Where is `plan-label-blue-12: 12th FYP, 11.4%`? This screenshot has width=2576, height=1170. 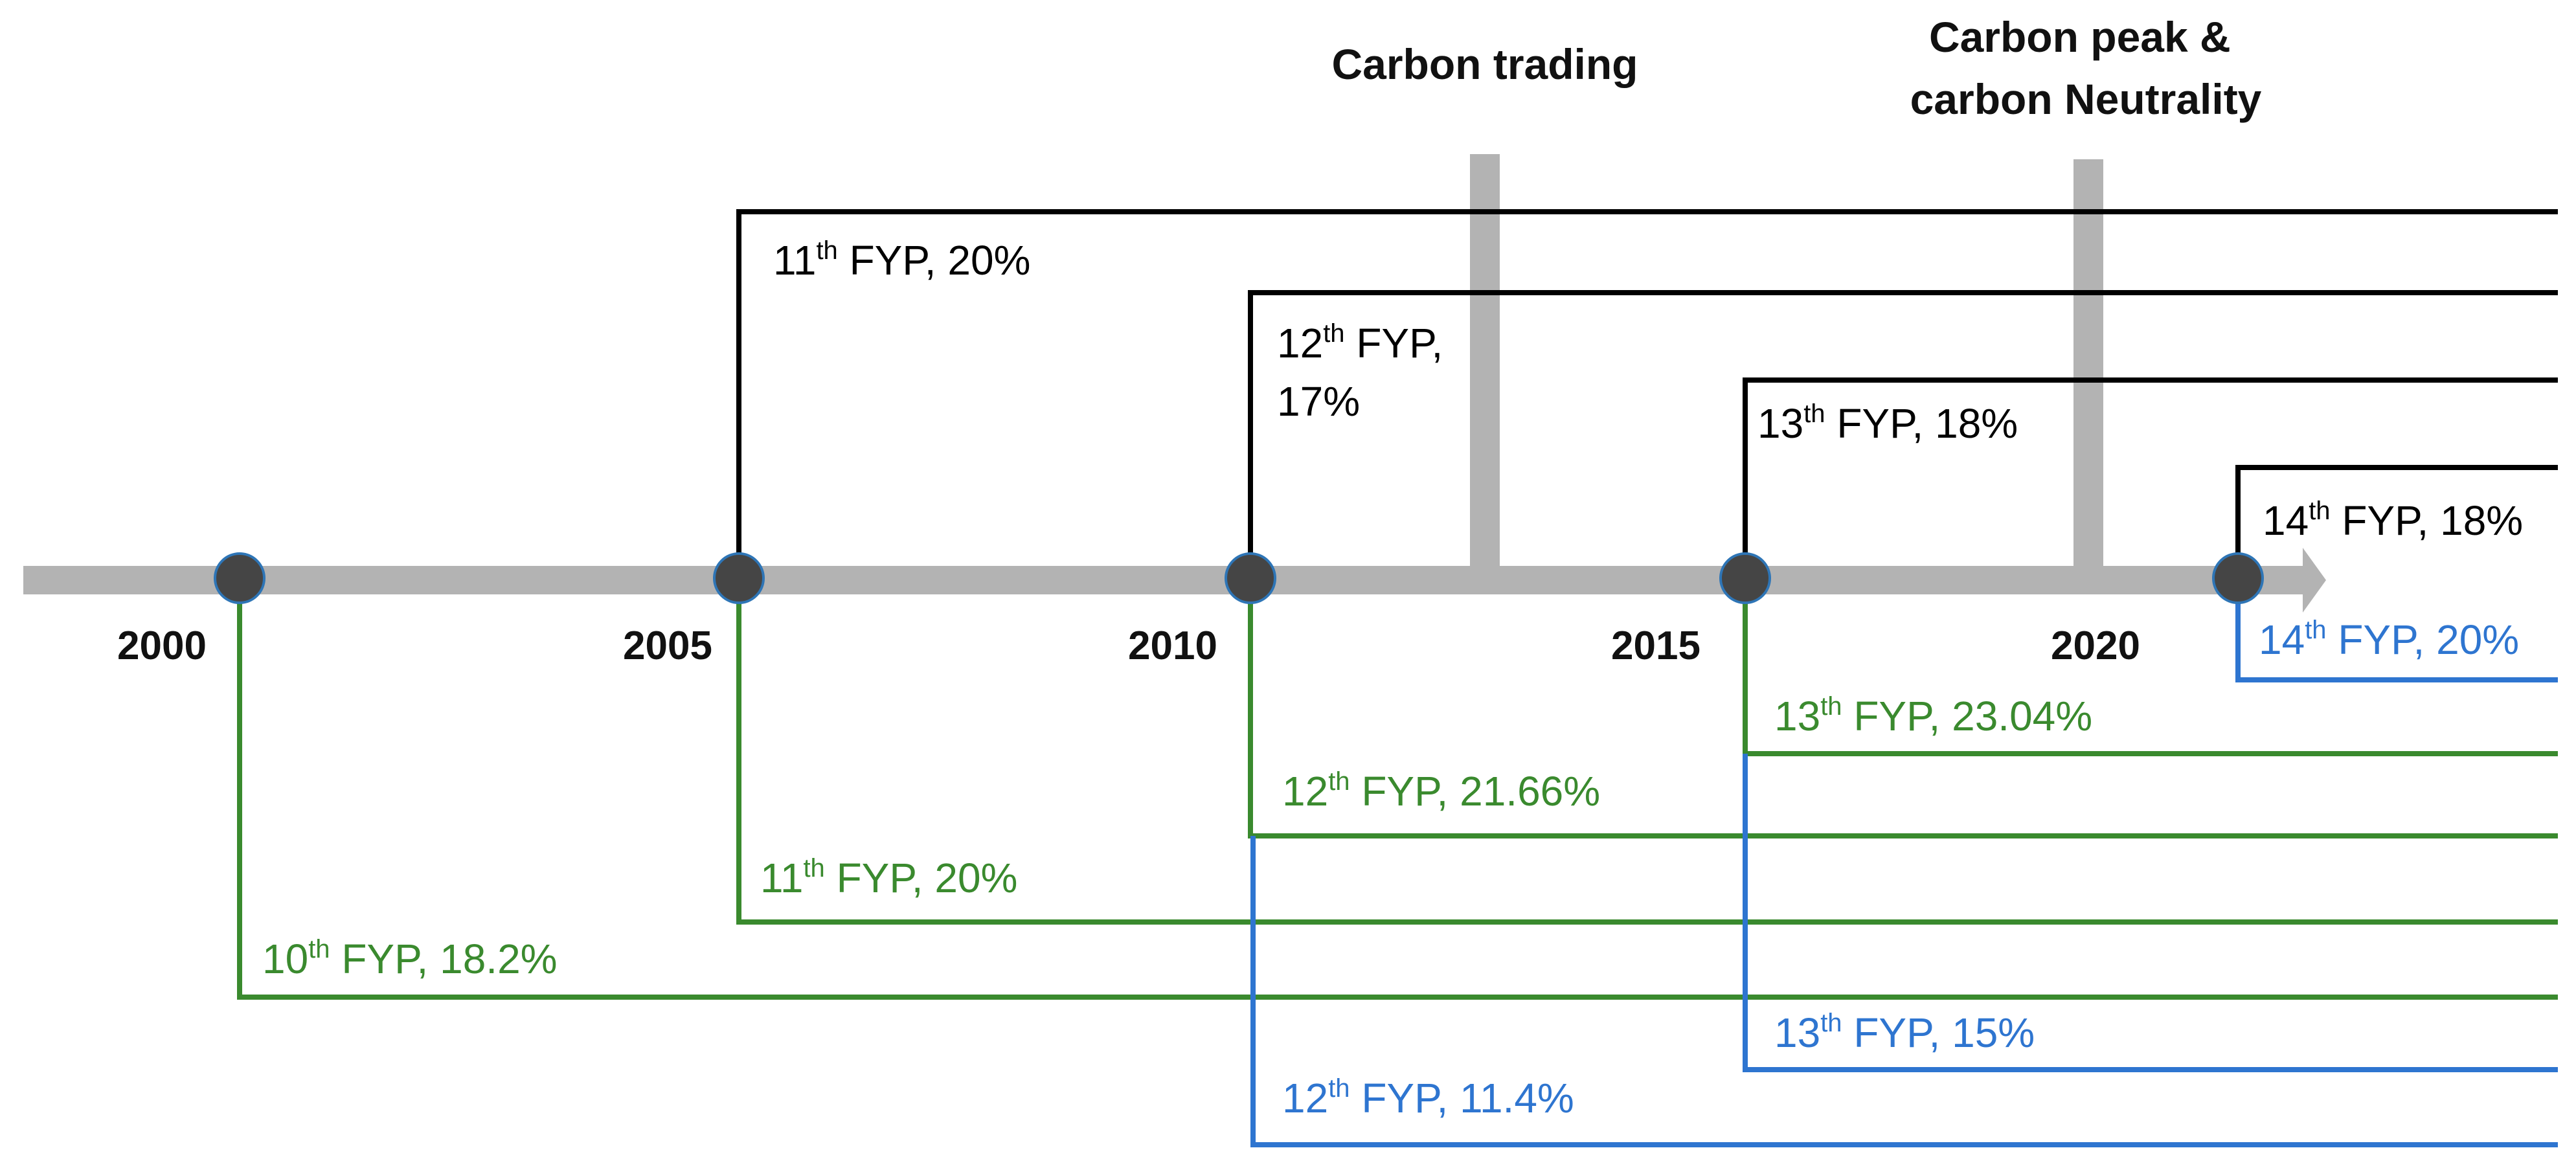 plan-label-blue-12: 12th FYP, 11.4% is located at coordinates (1428, 1097).